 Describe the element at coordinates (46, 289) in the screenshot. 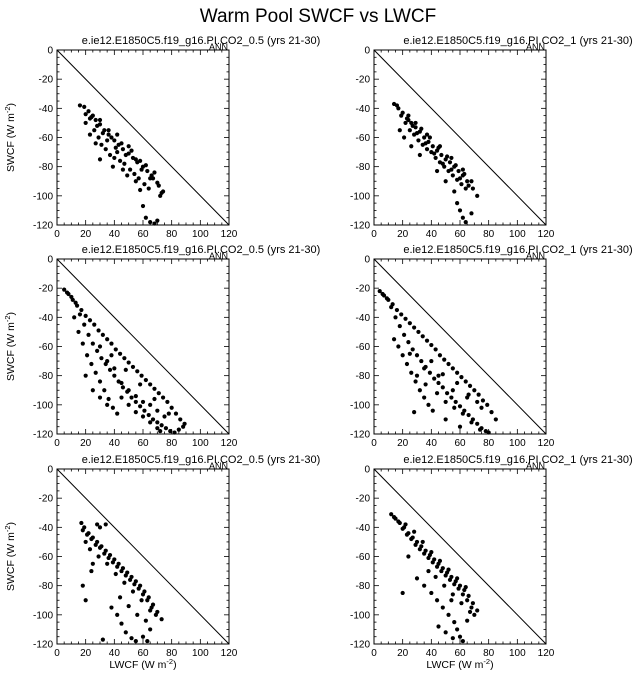

I see `y-tick-label: -20` at that location.